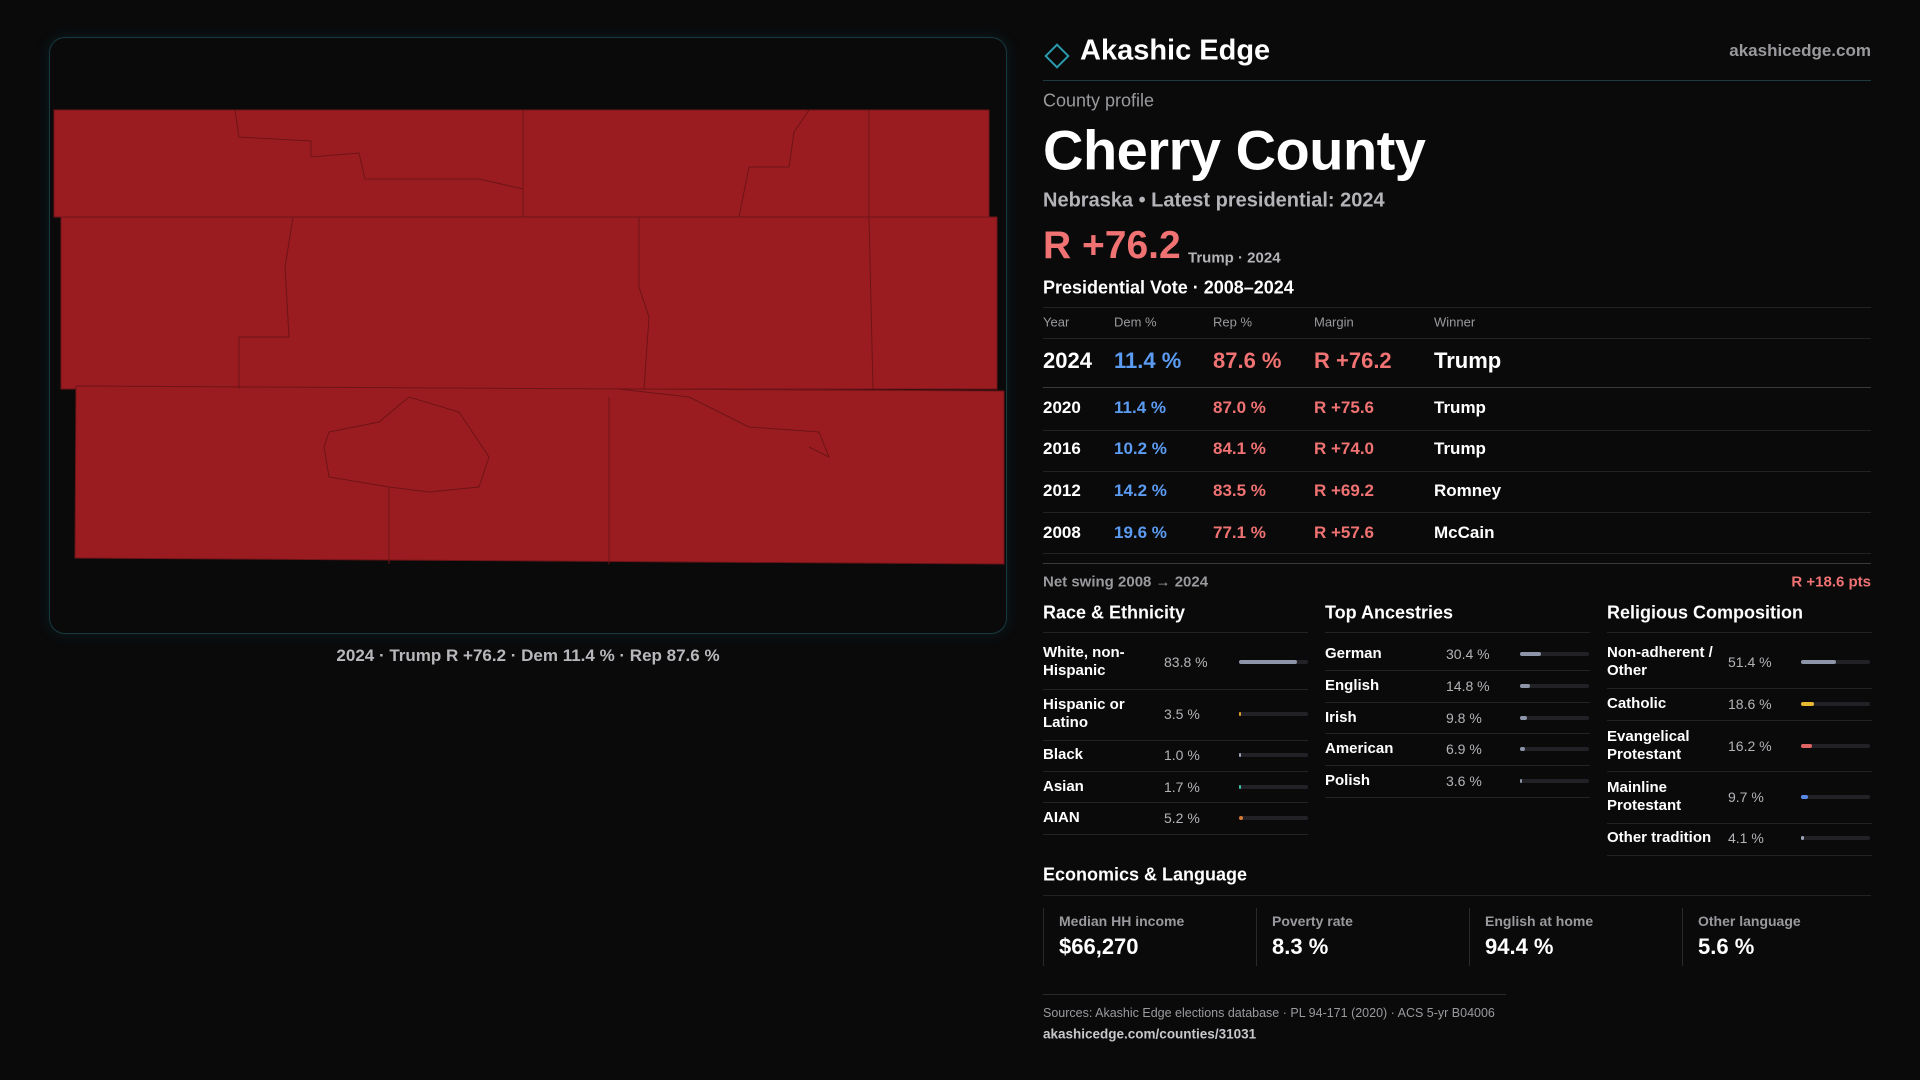  I want to click on row-value: 30.4 %, so click(1468, 654).